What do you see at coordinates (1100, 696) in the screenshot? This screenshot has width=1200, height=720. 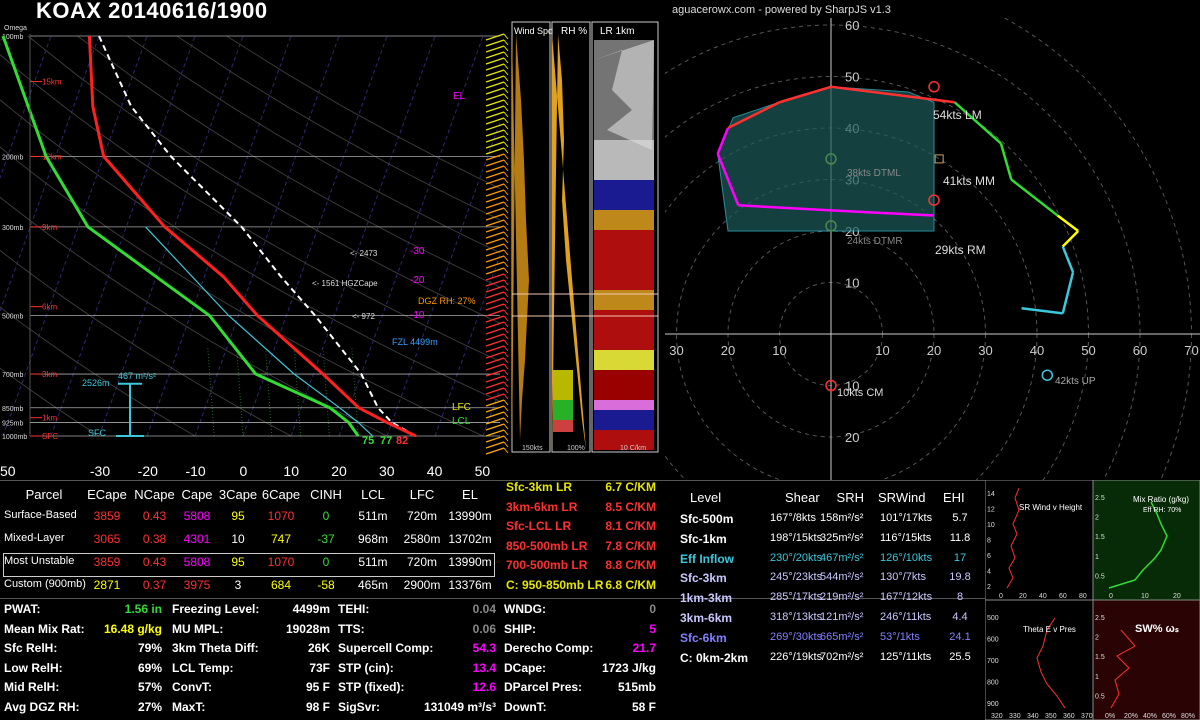 I see `sw-y-tick: 0.5` at bounding box center [1100, 696].